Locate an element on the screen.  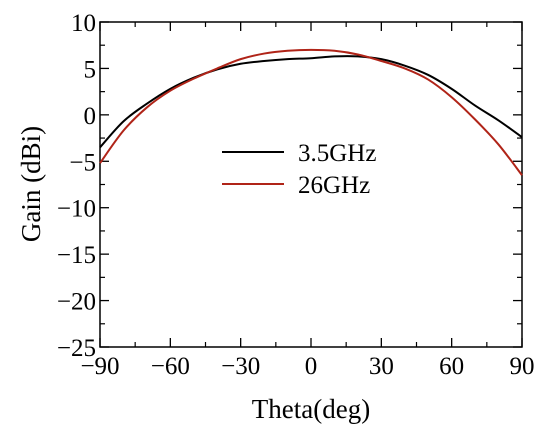
x-tick-label: 0 is located at coordinates (311, 366).